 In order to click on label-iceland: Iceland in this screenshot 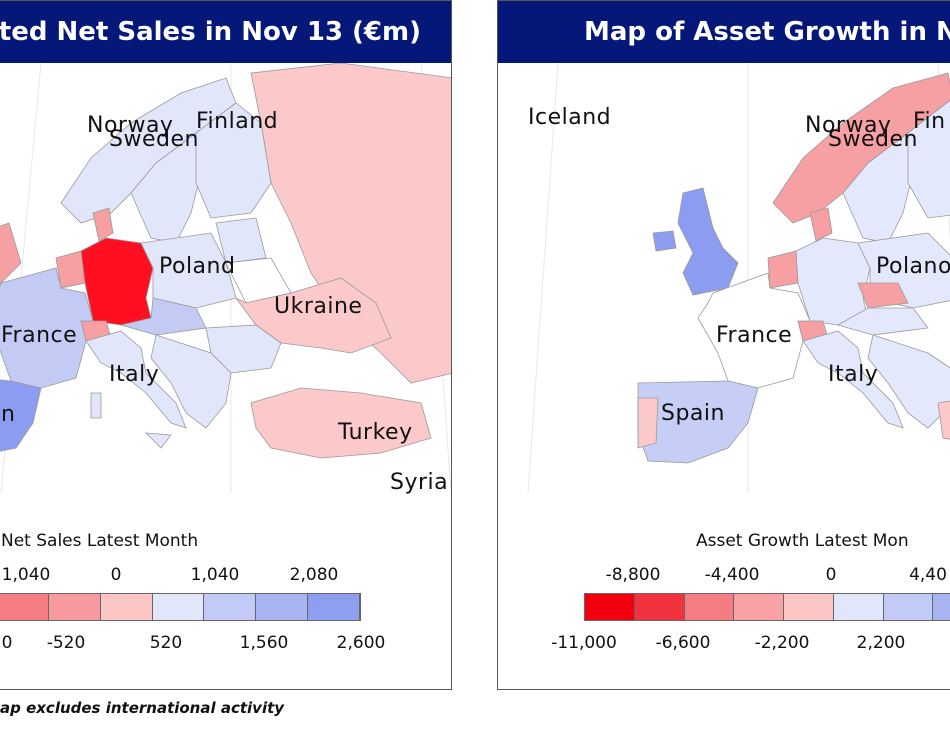, I will do `click(570, 117)`.